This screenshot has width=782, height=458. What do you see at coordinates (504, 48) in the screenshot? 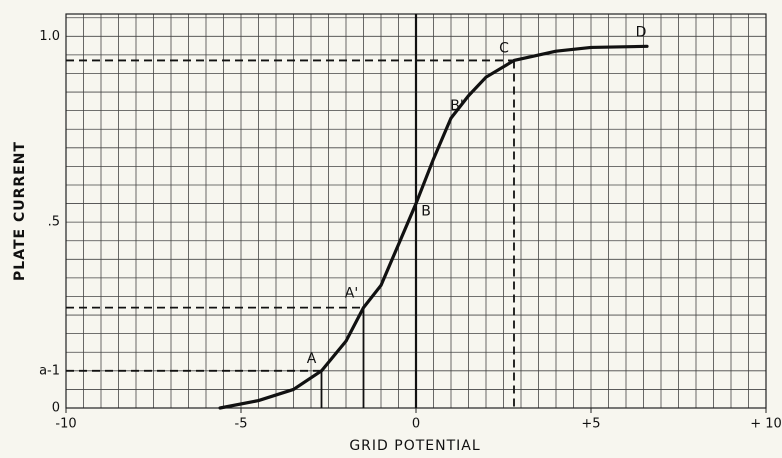
I see `point-label: C` at bounding box center [504, 48].